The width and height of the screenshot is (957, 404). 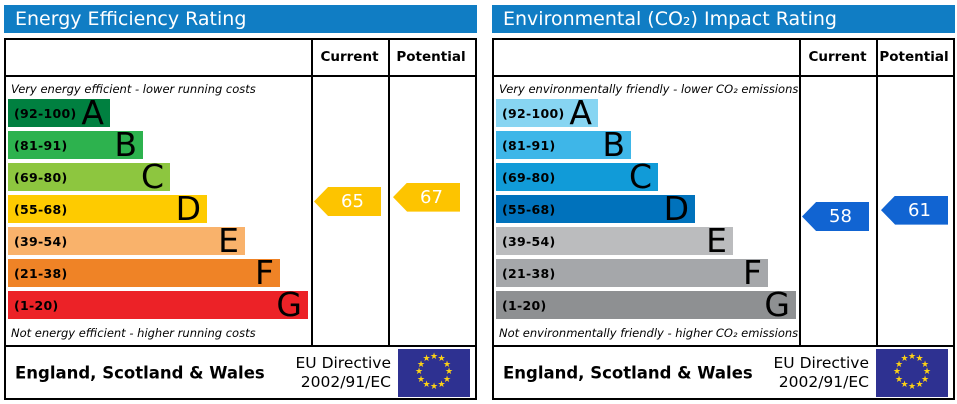 What do you see at coordinates (125, 144) in the screenshot?
I see `band-letter: B` at bounding box center [125, 144].